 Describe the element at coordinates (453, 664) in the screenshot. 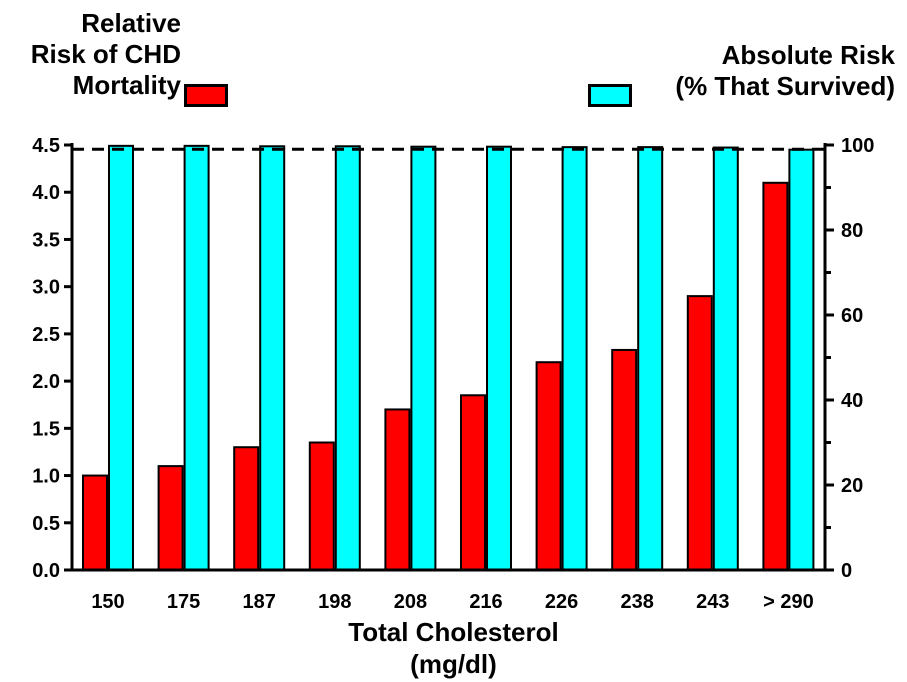

I see `x-axis-title-line: (mg/dl)` at that location.